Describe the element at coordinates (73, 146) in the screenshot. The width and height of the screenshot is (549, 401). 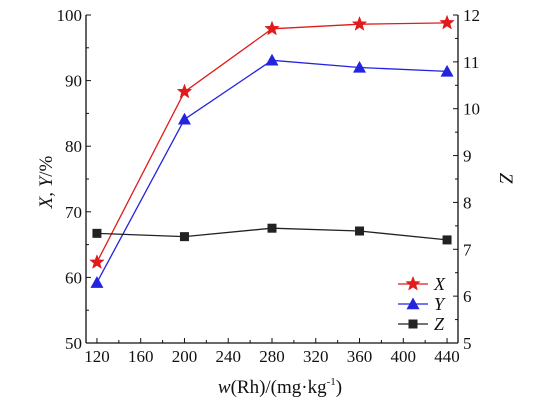
I see `y-left-tick-label: 80` at that location.